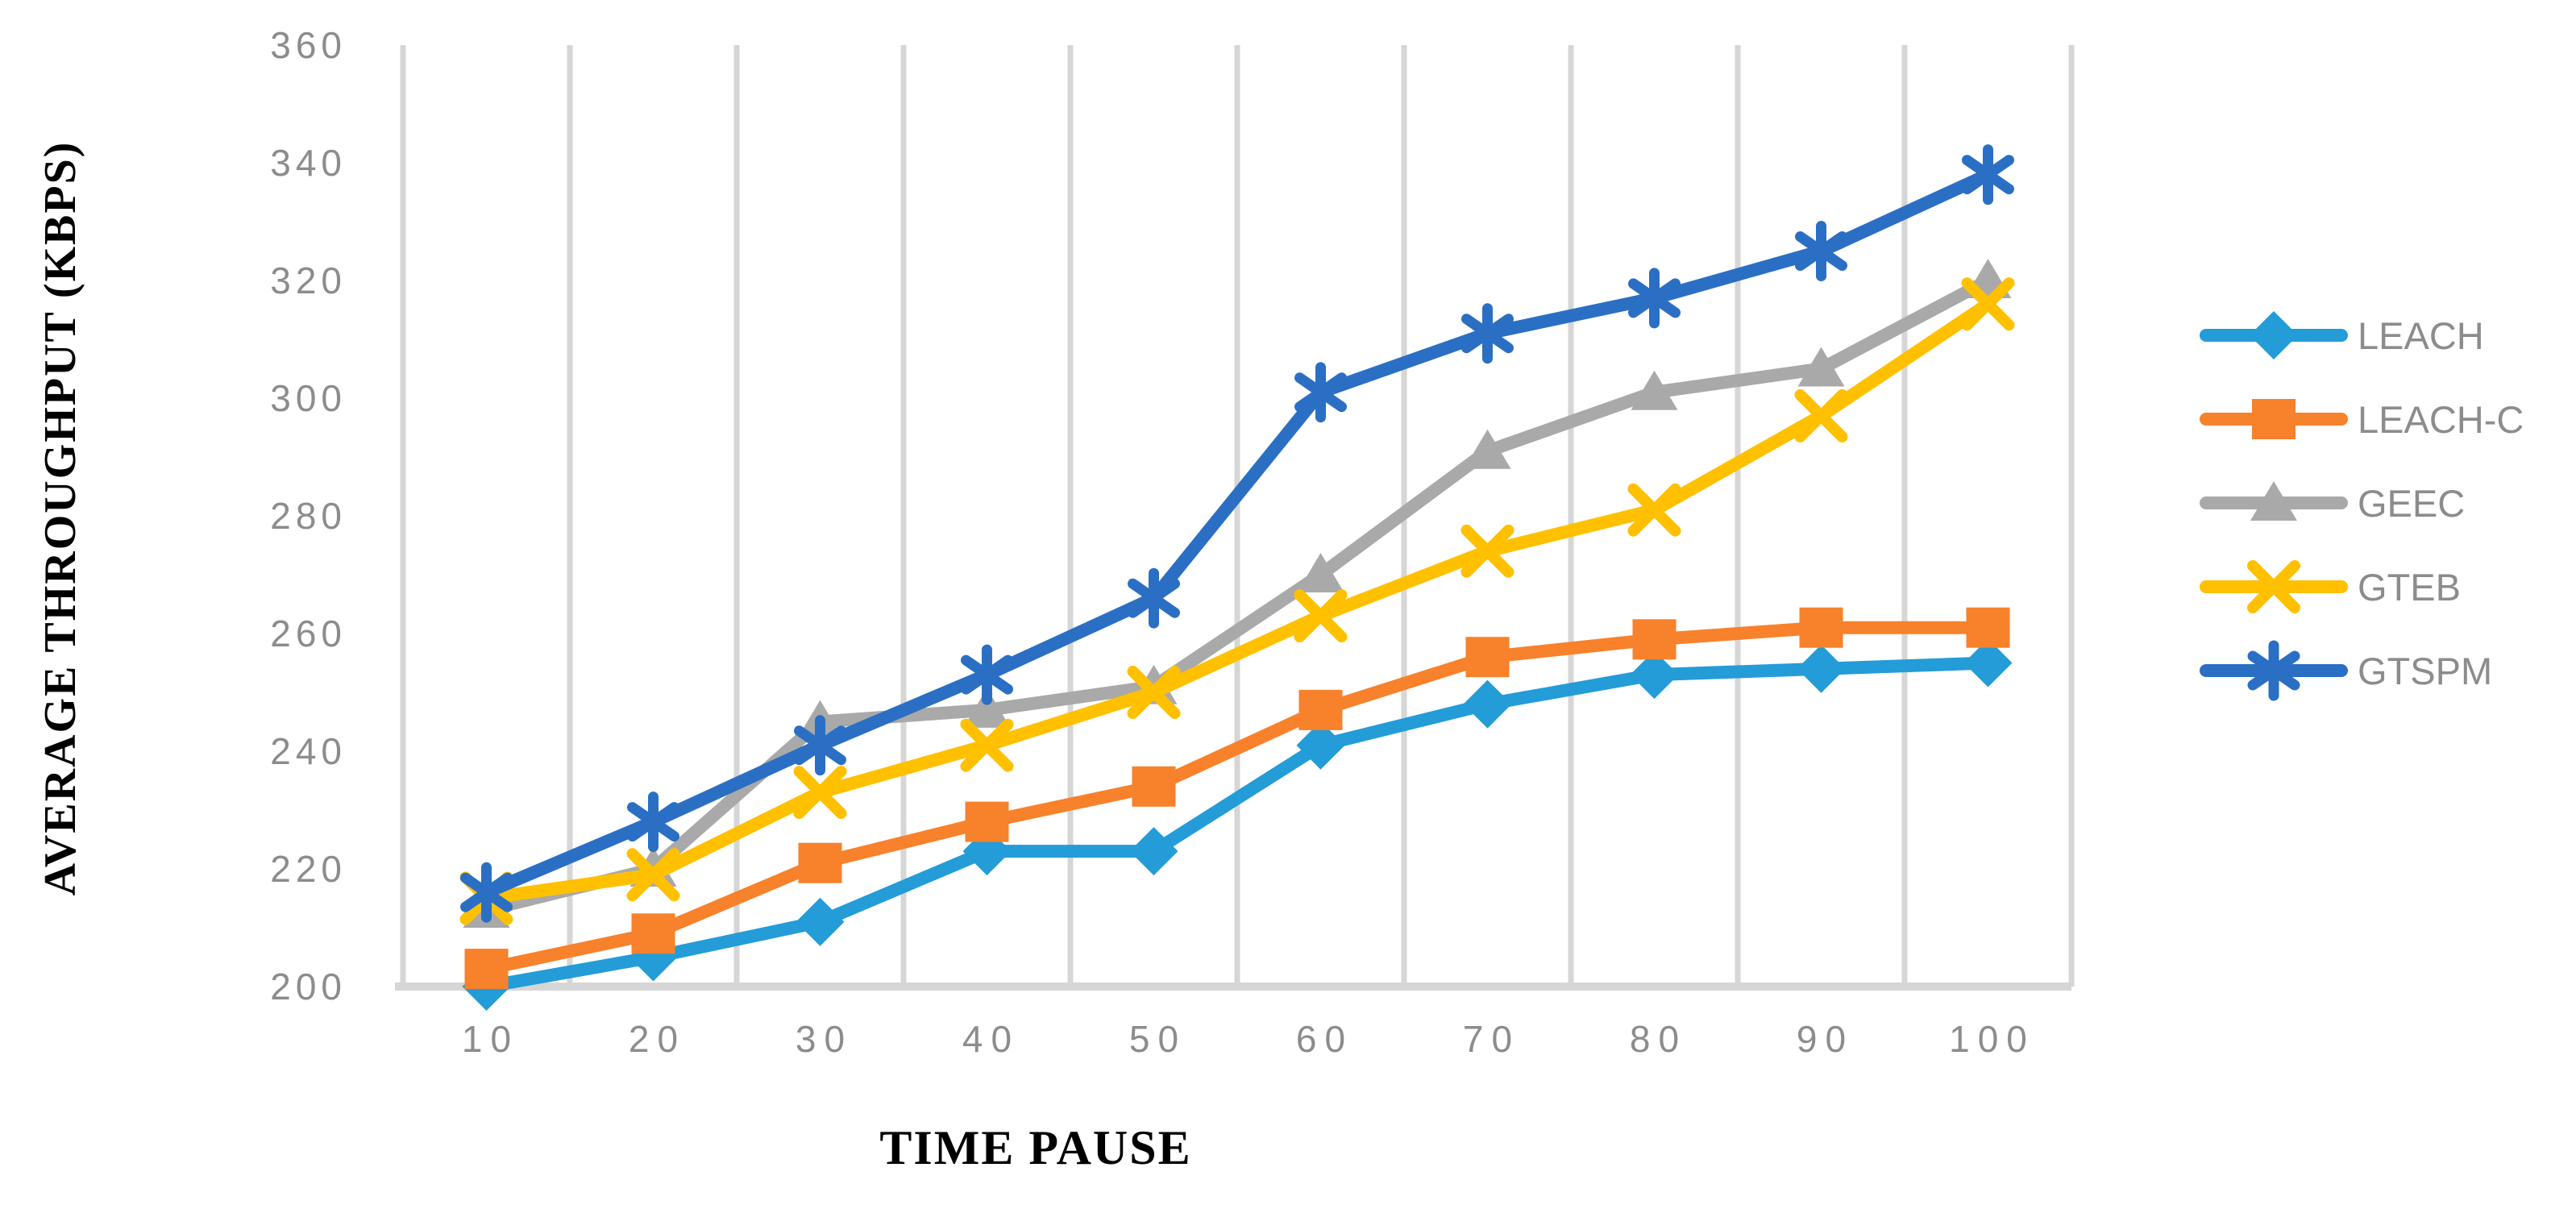 This screenshot has width=2576, height=1209. Describe the element at coordinates (308, 869) in the screenshot. I see `svg-text: 220` at that location.